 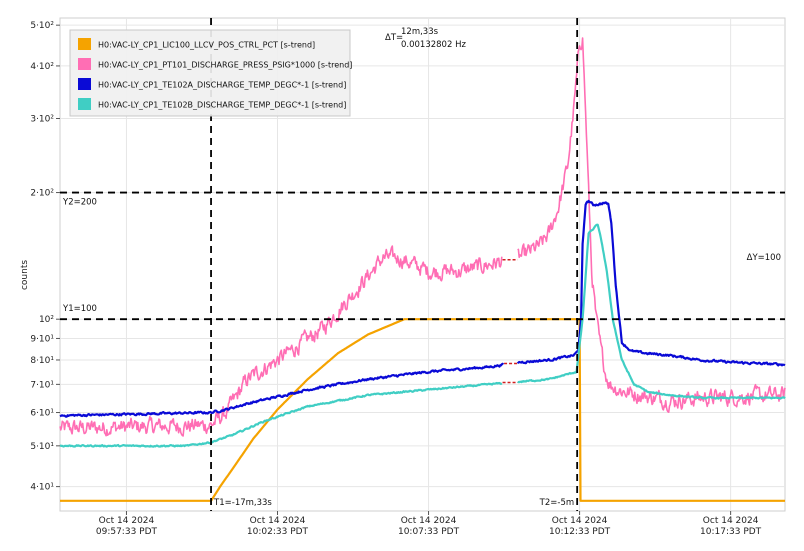 What do you see at coordinates (25, 275) in the screenshot?
I see `y-axis-label: counts` at bounding box center [25, 275].